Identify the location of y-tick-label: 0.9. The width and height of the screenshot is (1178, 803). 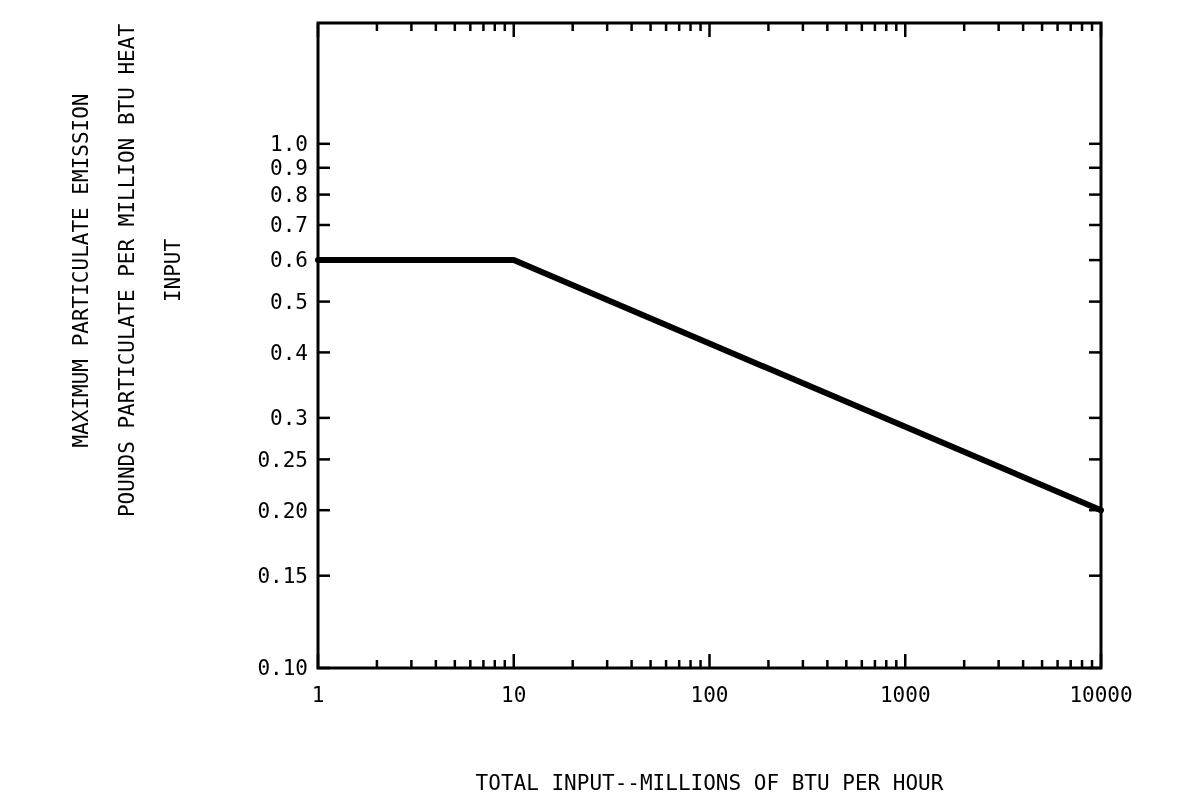
(289, 168).